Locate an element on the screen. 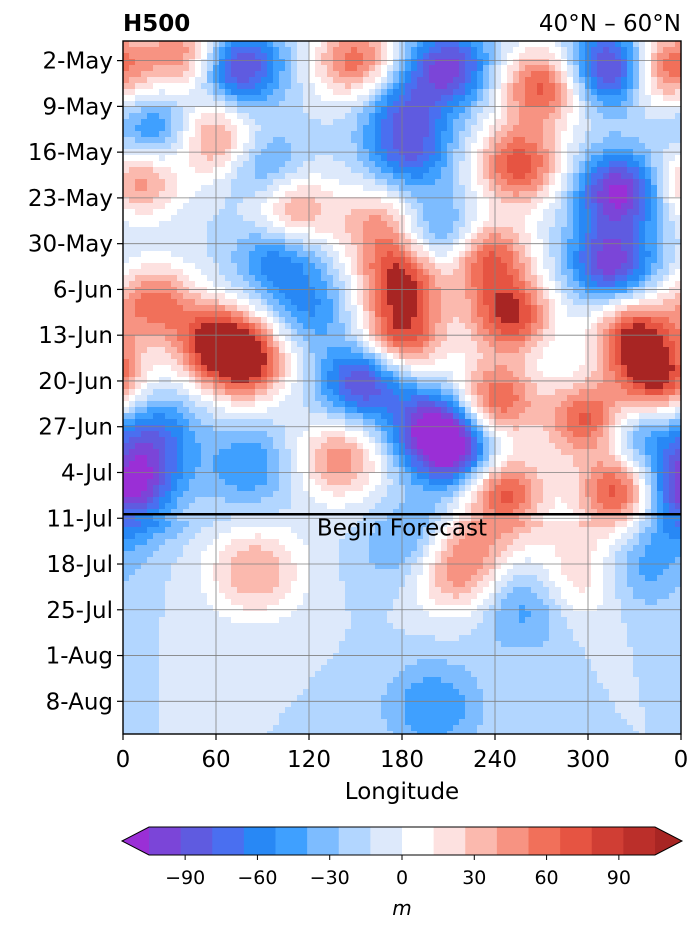  colorbar-tick-label: 0 is located at coordinates (402, 878).